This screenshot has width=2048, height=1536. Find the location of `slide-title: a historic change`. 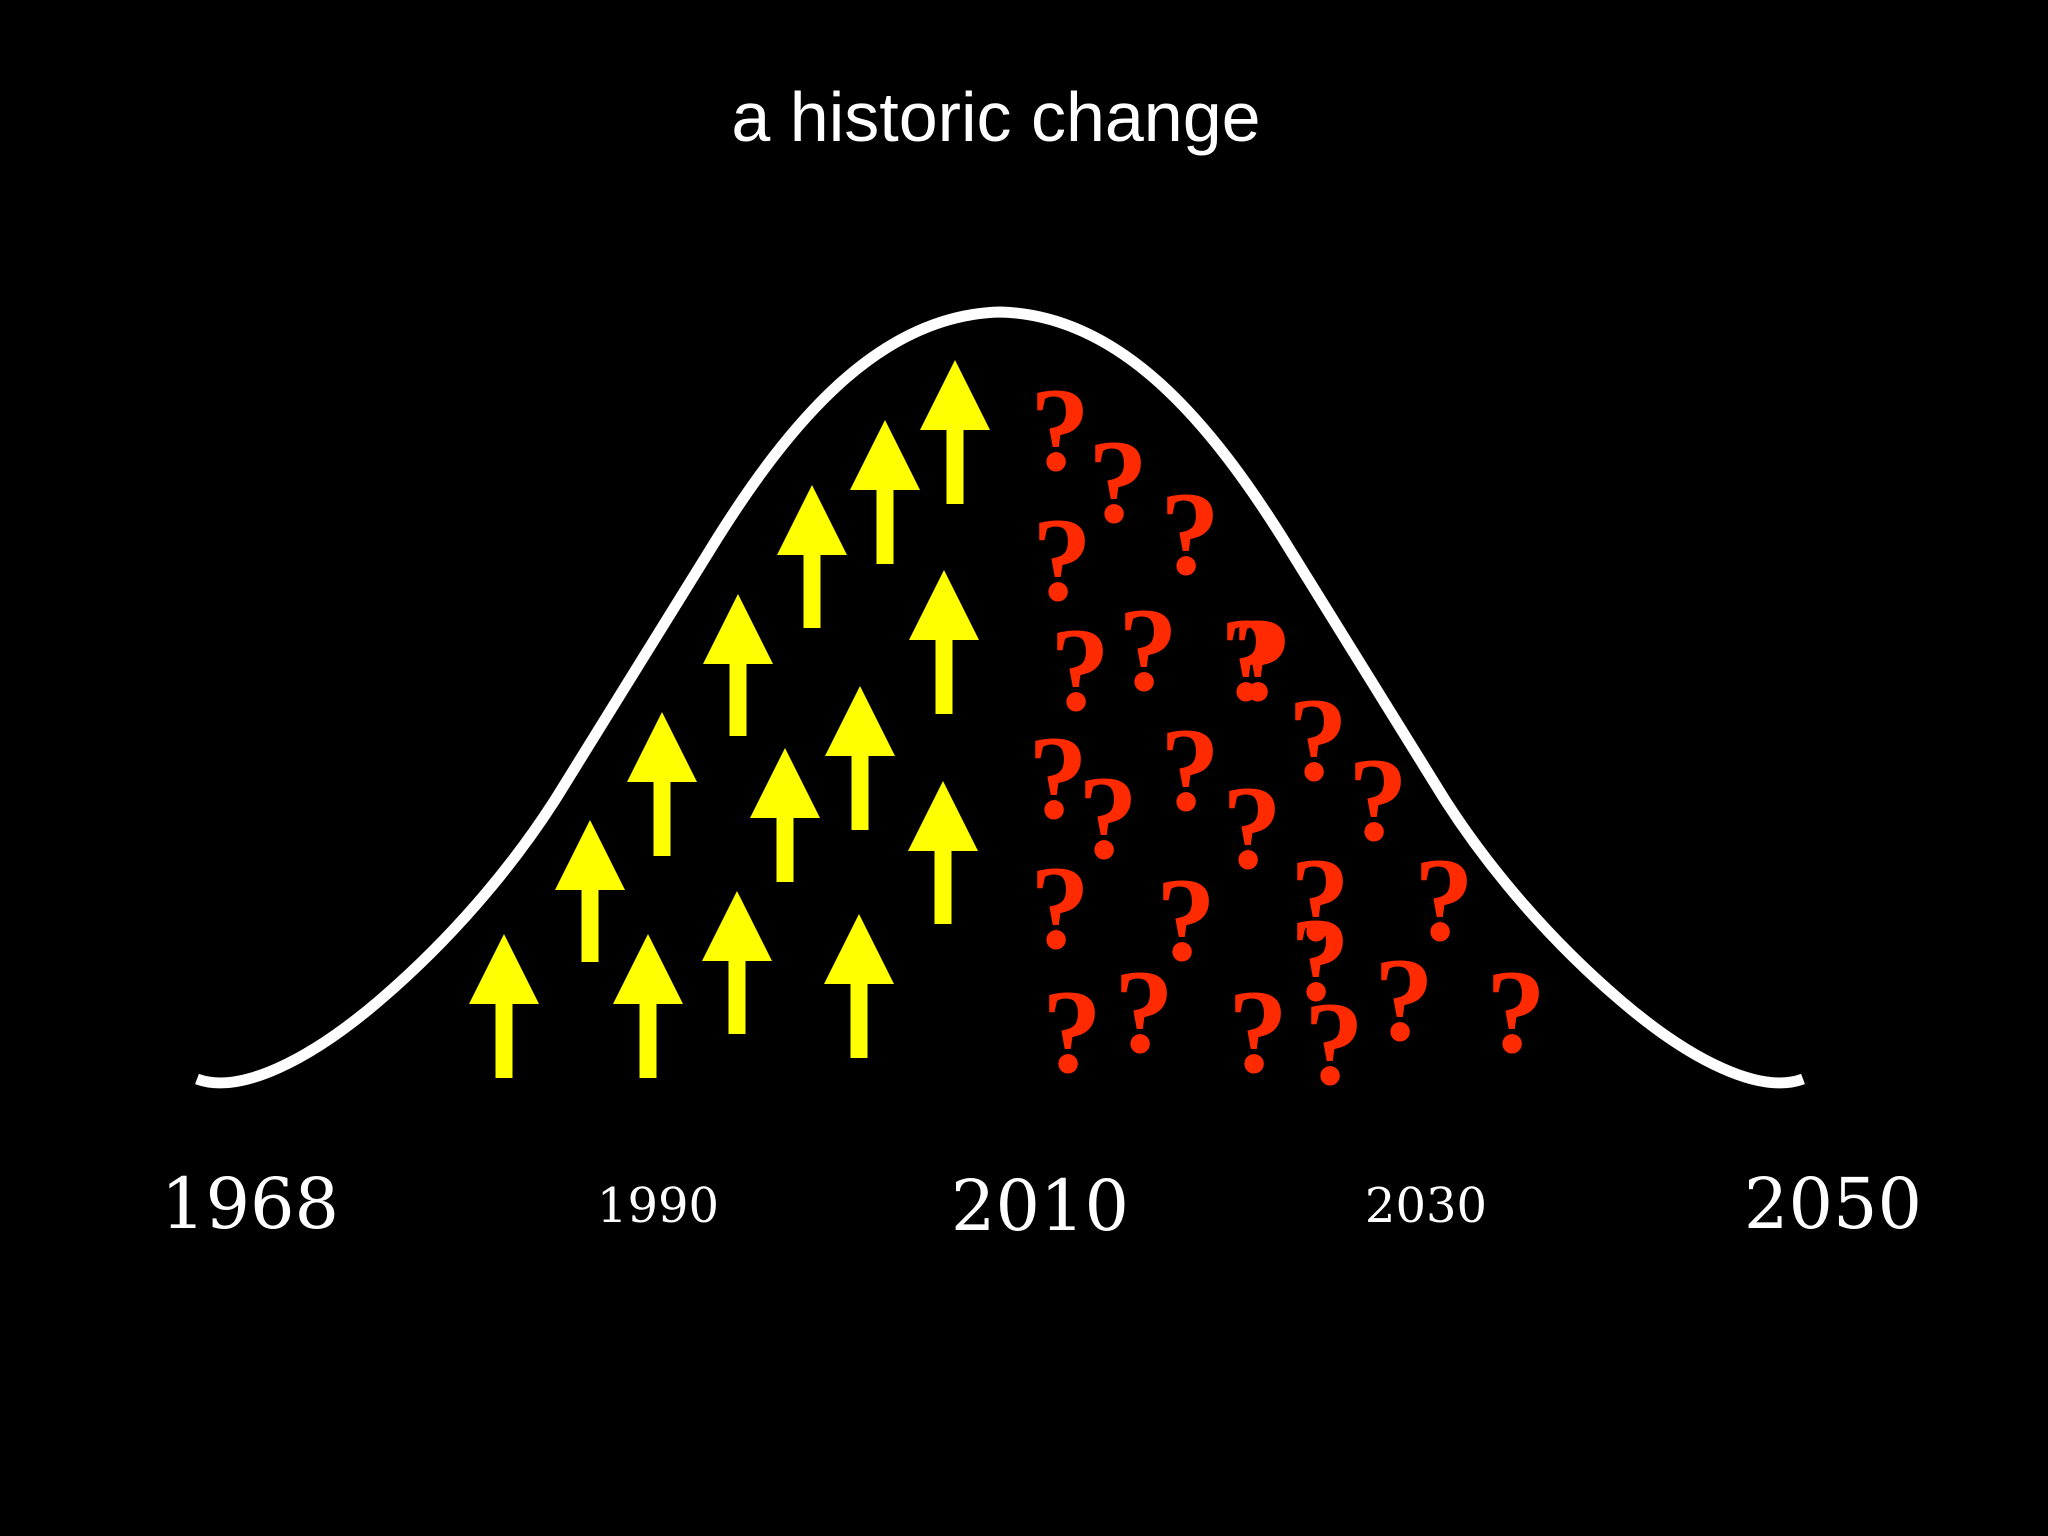

slide-title: a historic change is located at coordinates (996, 117).